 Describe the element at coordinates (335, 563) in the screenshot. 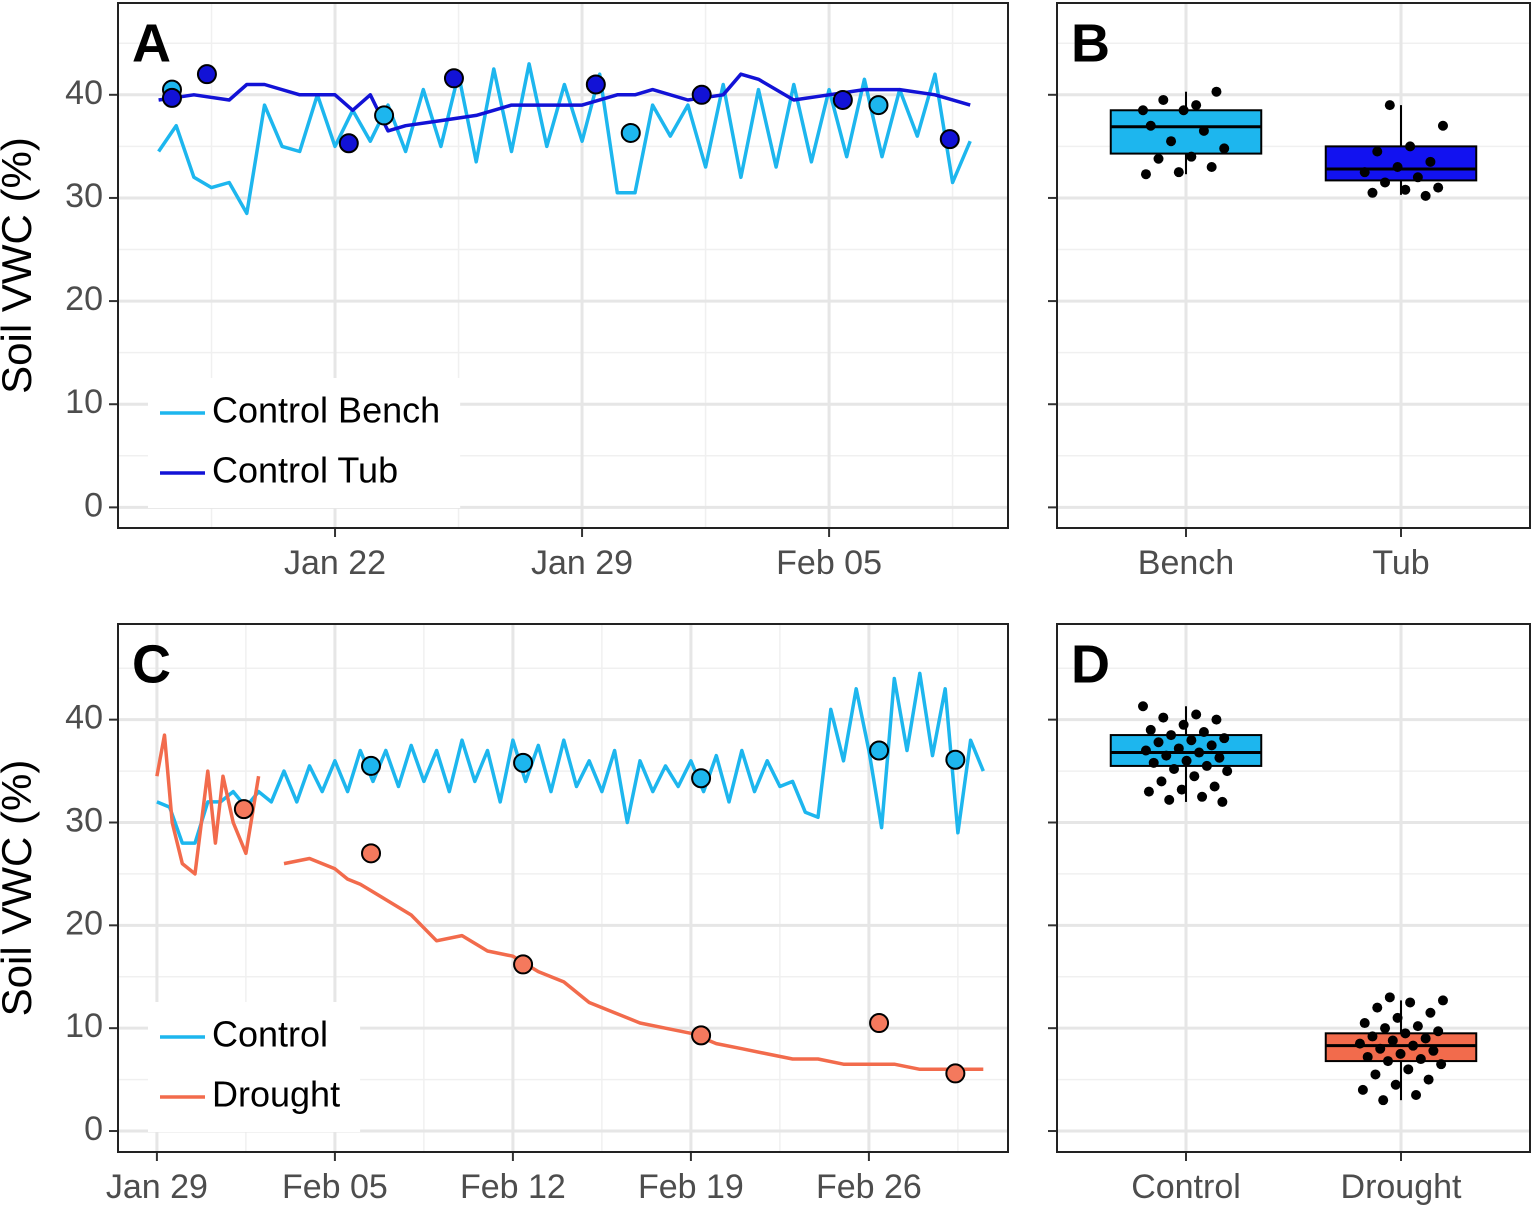

I see `x-tick-label: Jan 22` at that location.